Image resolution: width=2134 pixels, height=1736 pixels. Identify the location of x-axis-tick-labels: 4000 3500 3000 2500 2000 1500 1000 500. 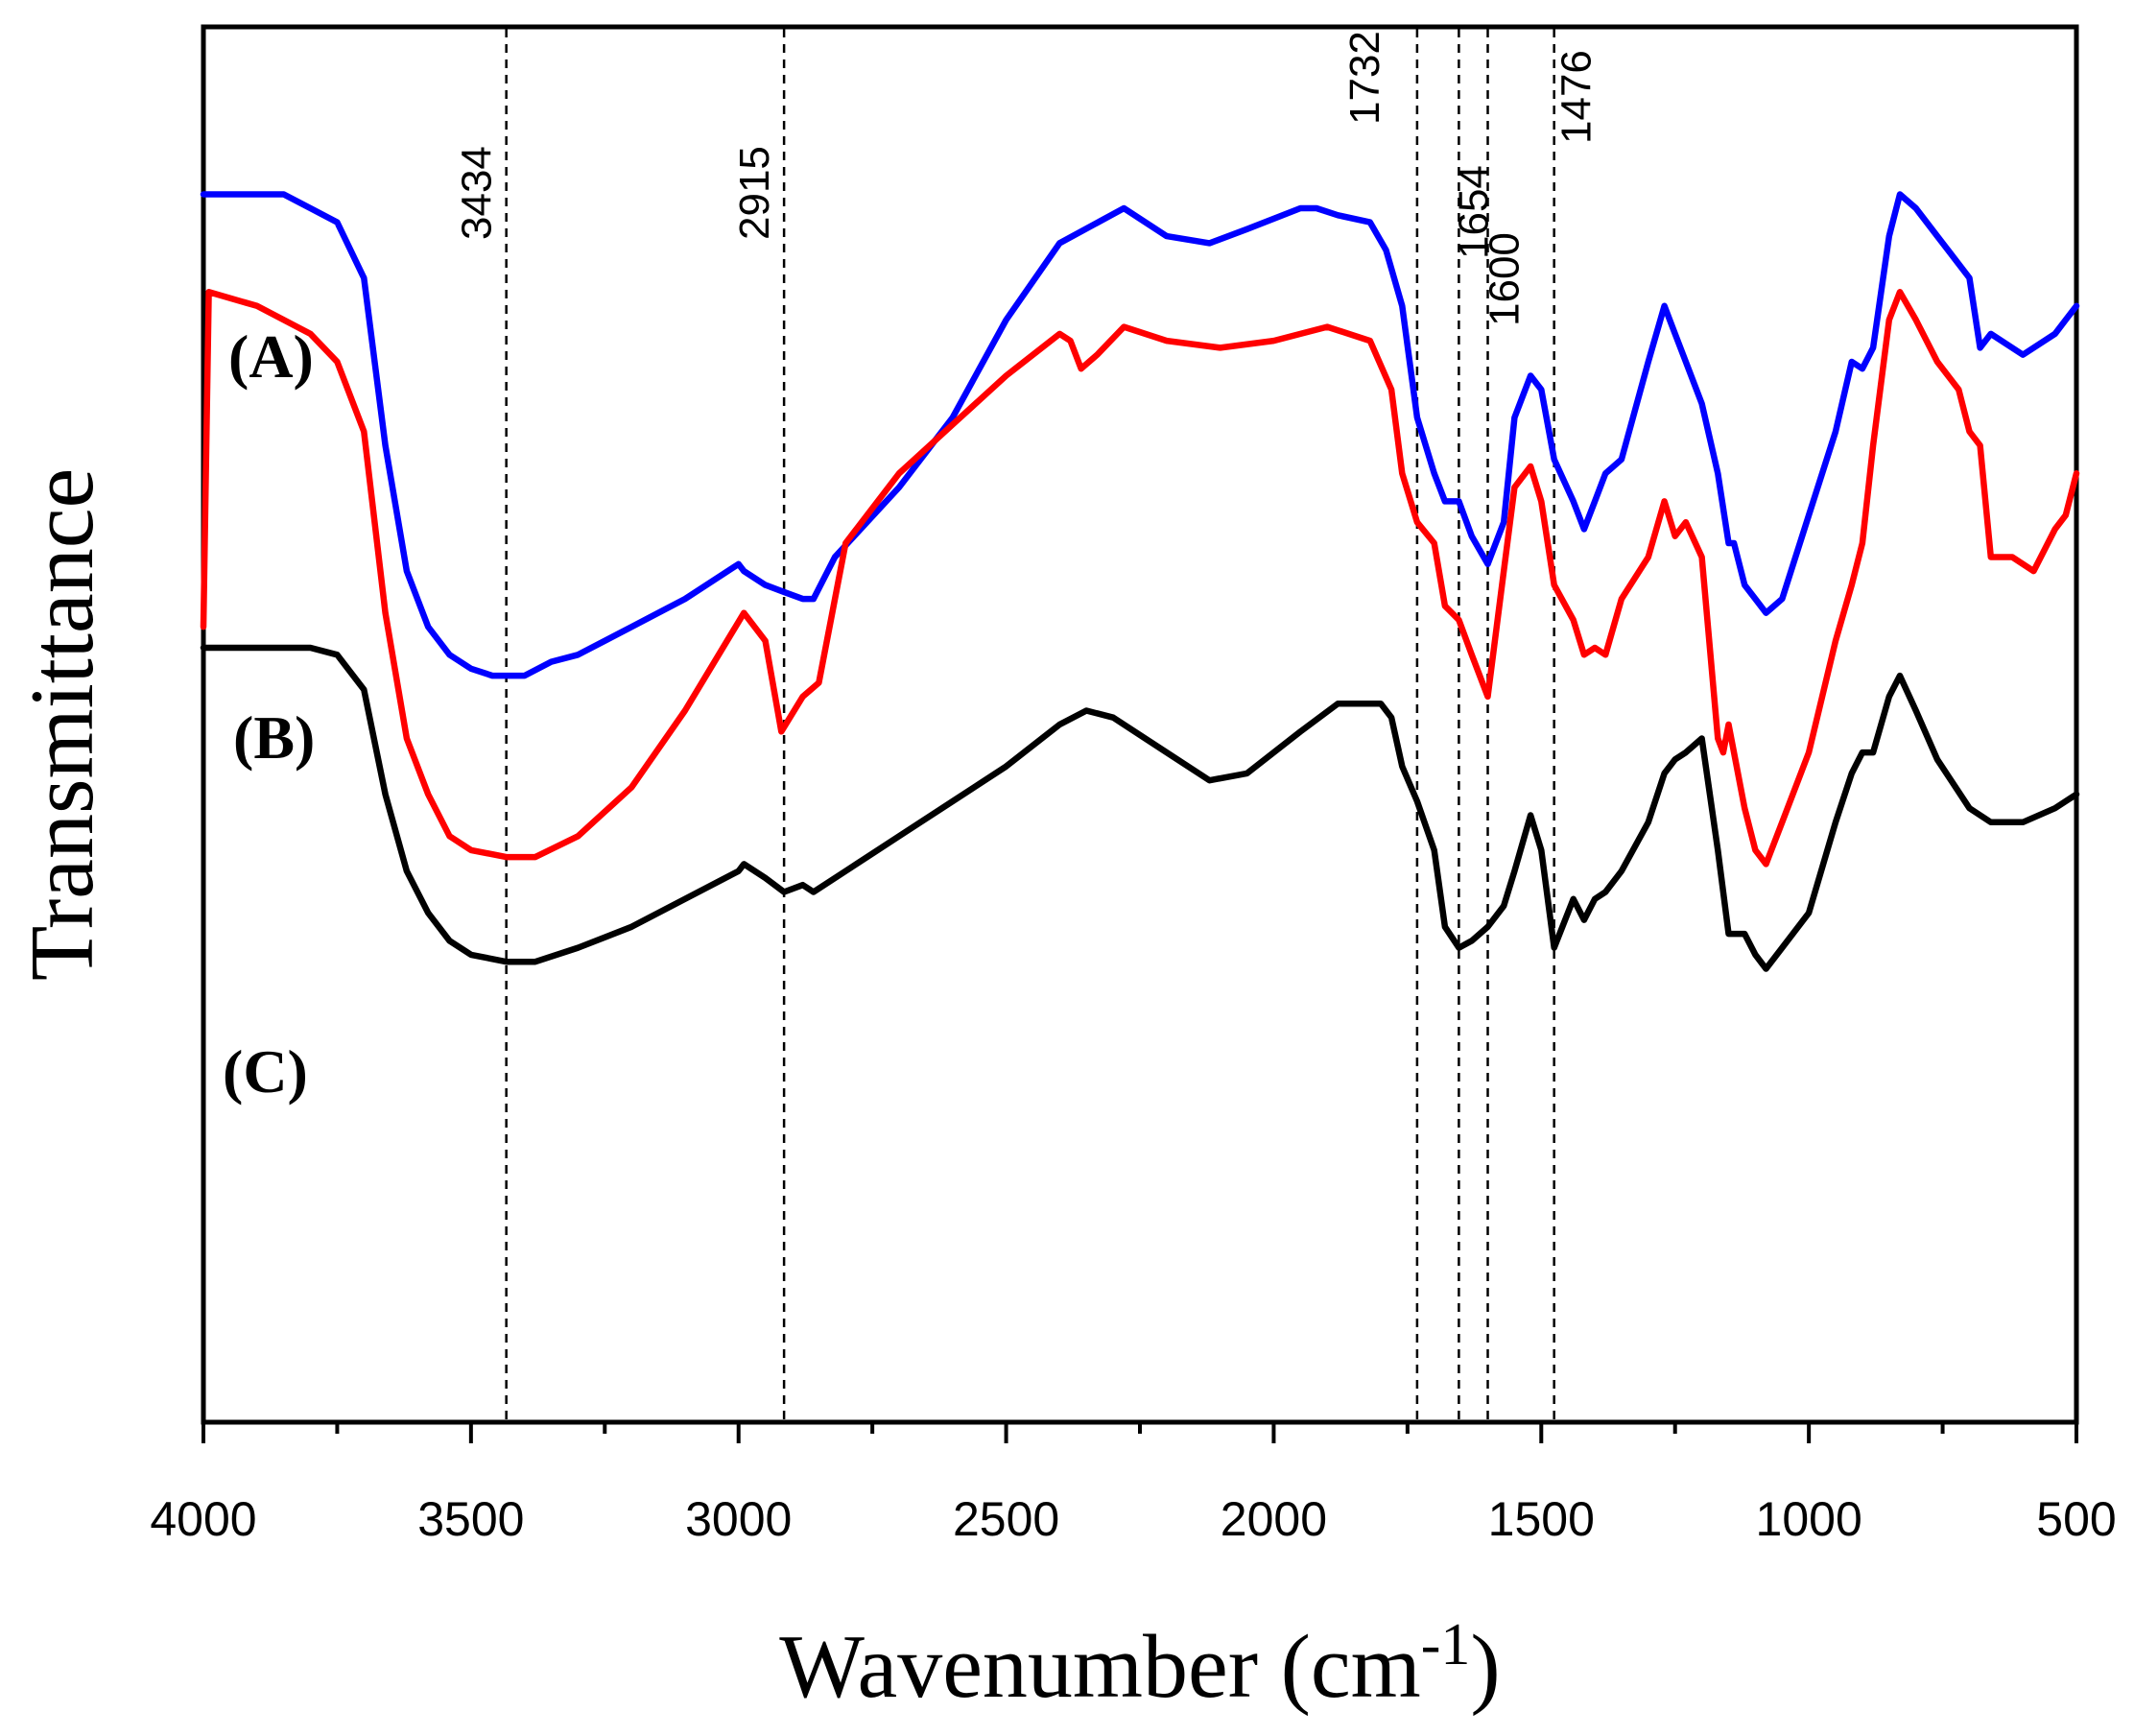
(1133, 1519).